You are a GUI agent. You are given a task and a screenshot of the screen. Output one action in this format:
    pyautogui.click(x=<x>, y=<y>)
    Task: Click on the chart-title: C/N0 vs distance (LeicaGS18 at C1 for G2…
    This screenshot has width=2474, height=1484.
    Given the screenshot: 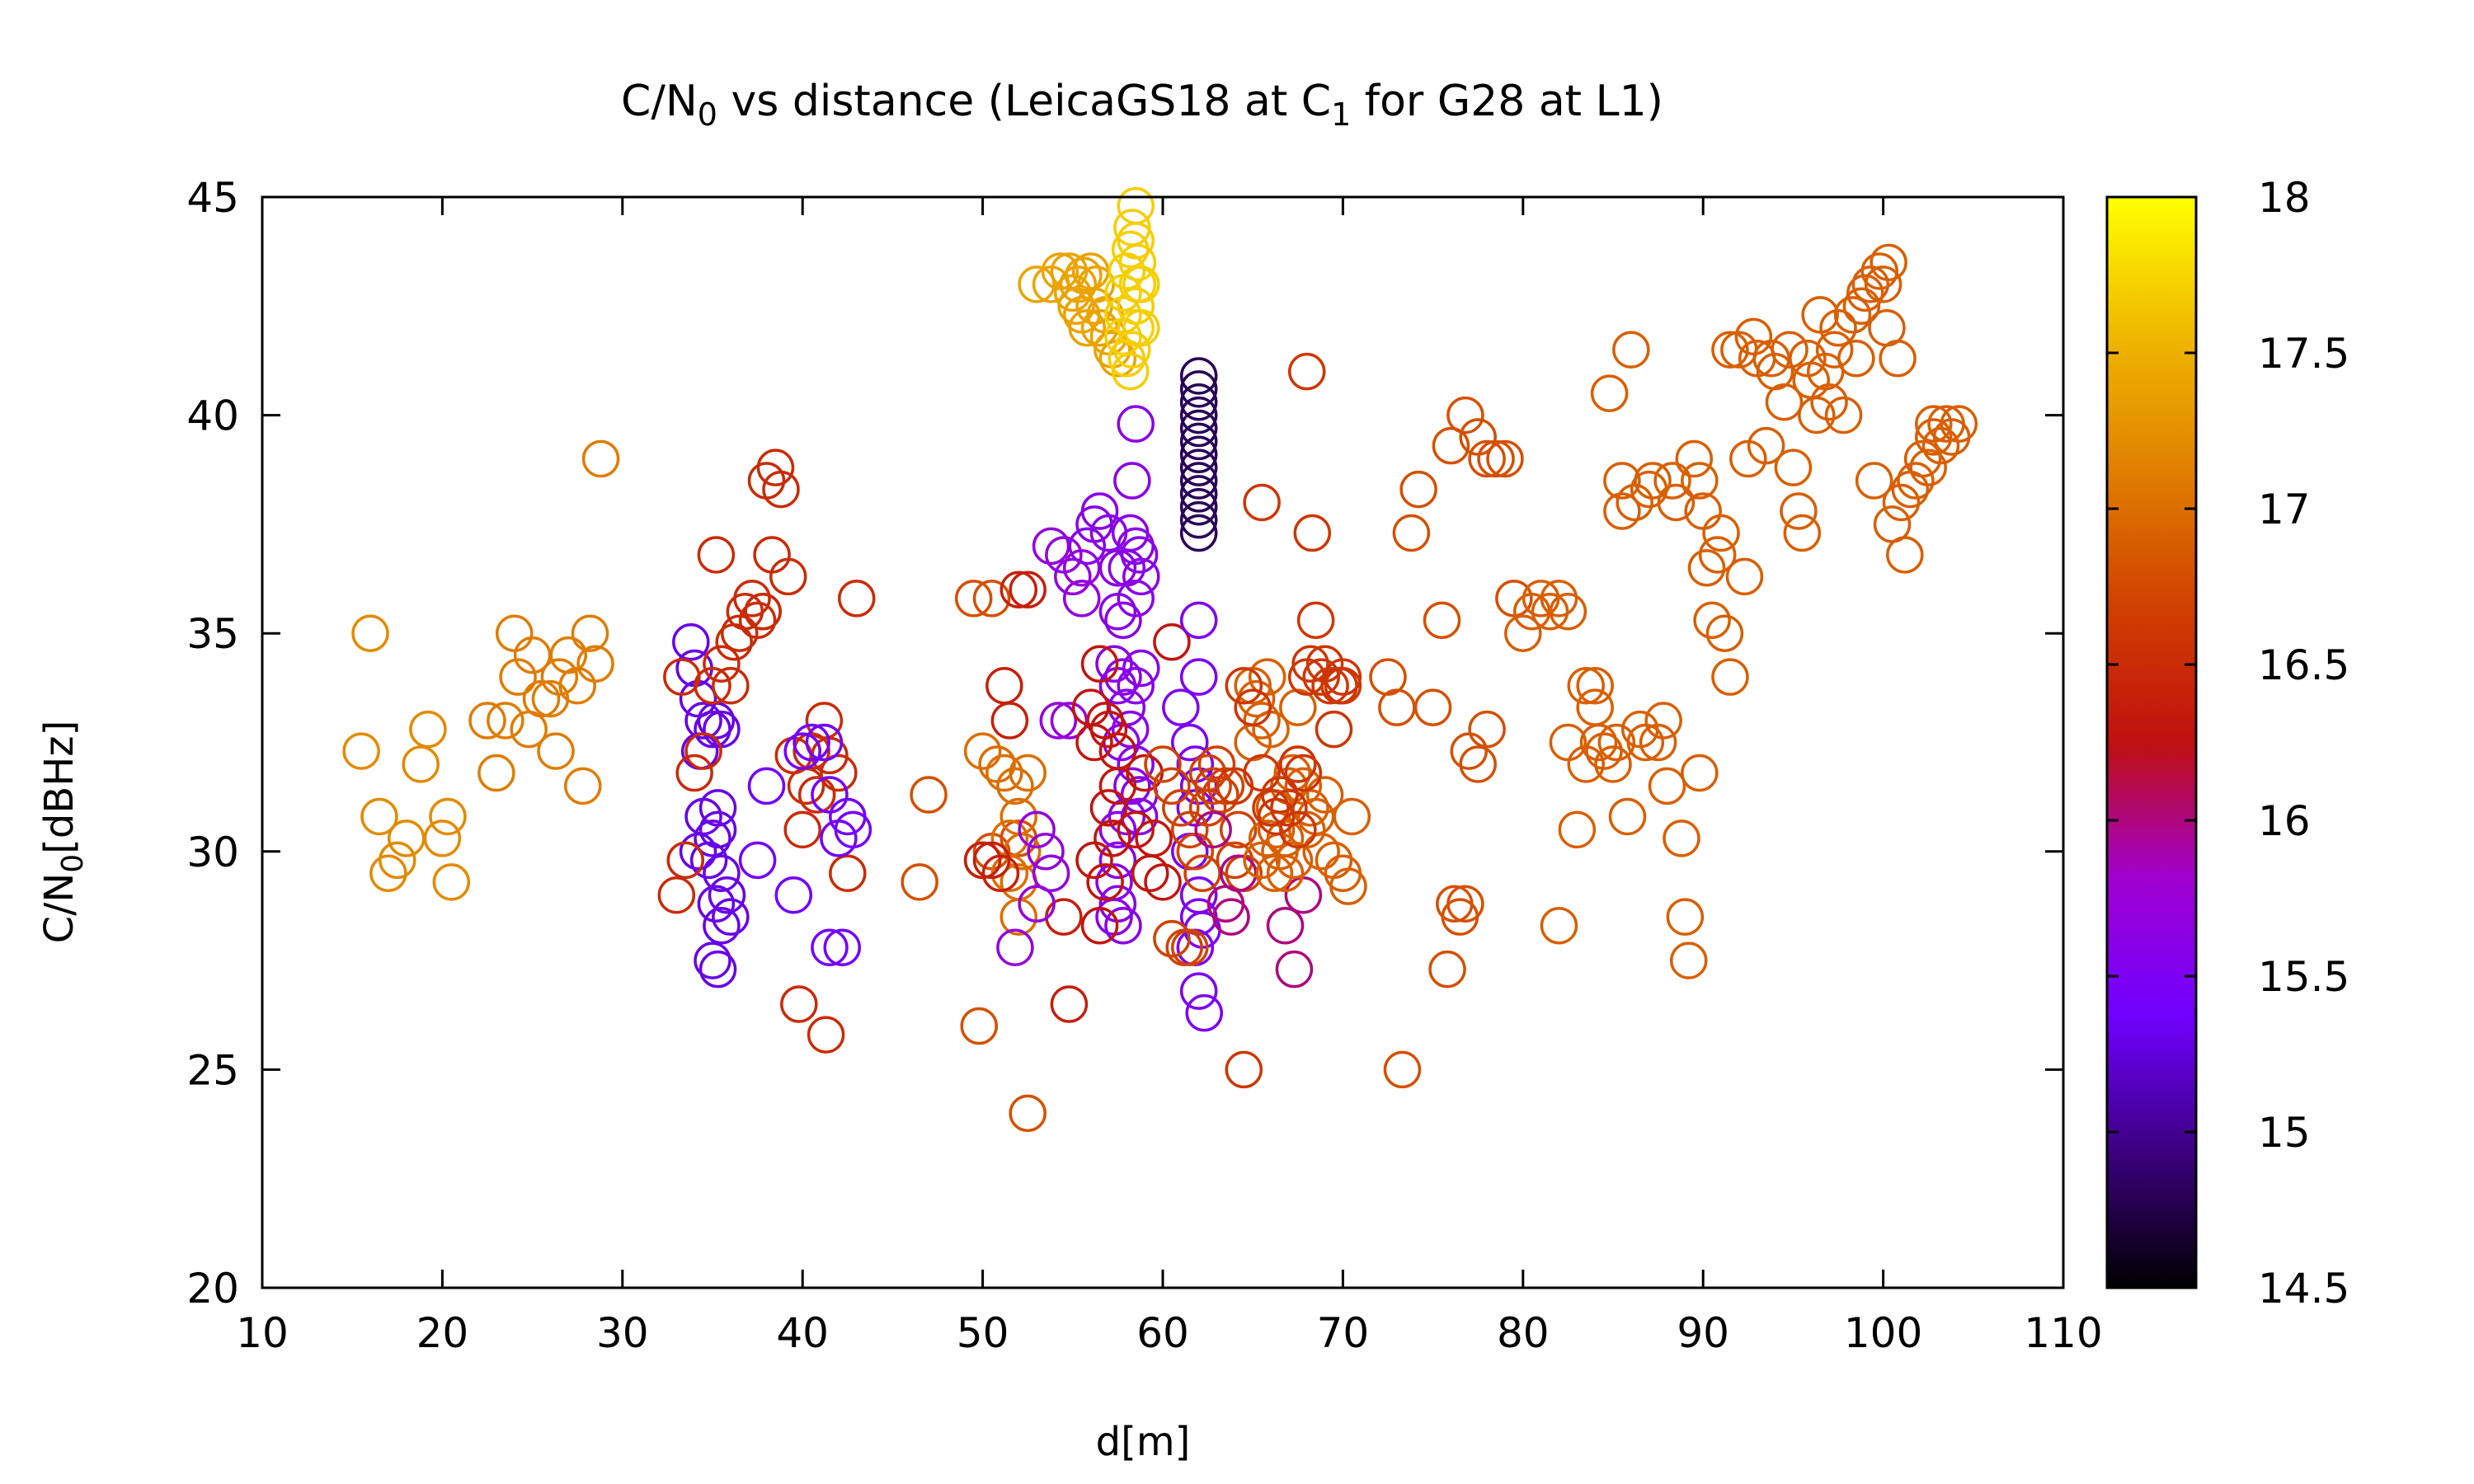 What is the action you would take?
    pyautogui.click(x=1142, y=105)
    